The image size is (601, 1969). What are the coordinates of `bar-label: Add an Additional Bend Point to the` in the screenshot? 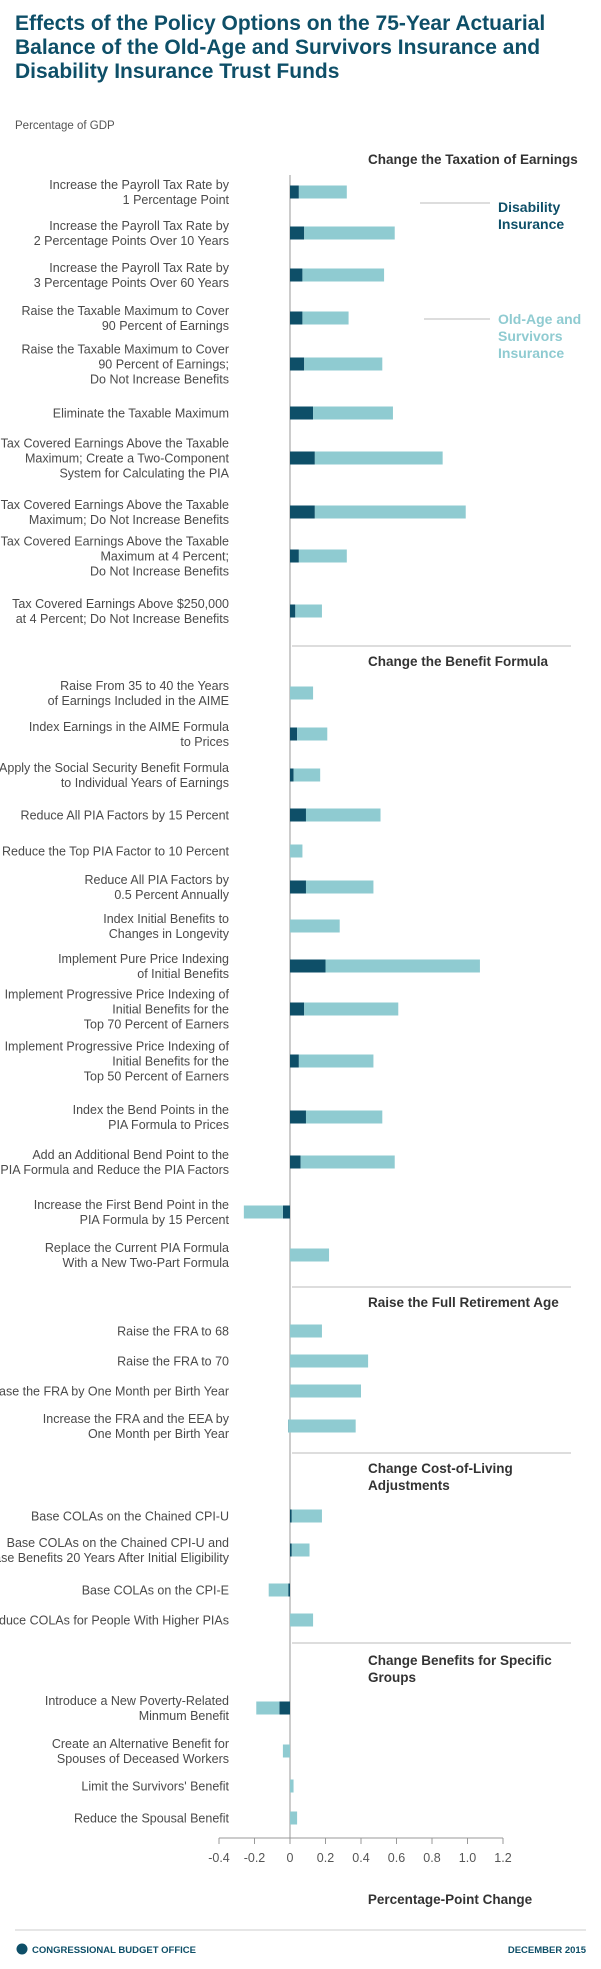 It's located at (130, 1155).